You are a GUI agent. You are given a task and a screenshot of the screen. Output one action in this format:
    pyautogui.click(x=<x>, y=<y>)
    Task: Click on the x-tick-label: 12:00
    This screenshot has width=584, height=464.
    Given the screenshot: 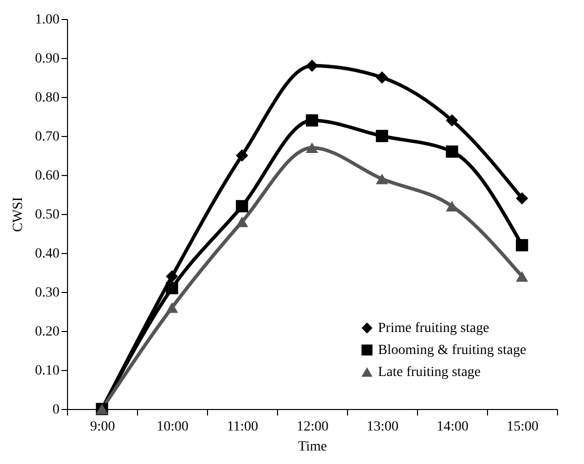 What is the action you would take?
    pyautogui.click(x=312, y=427)
    